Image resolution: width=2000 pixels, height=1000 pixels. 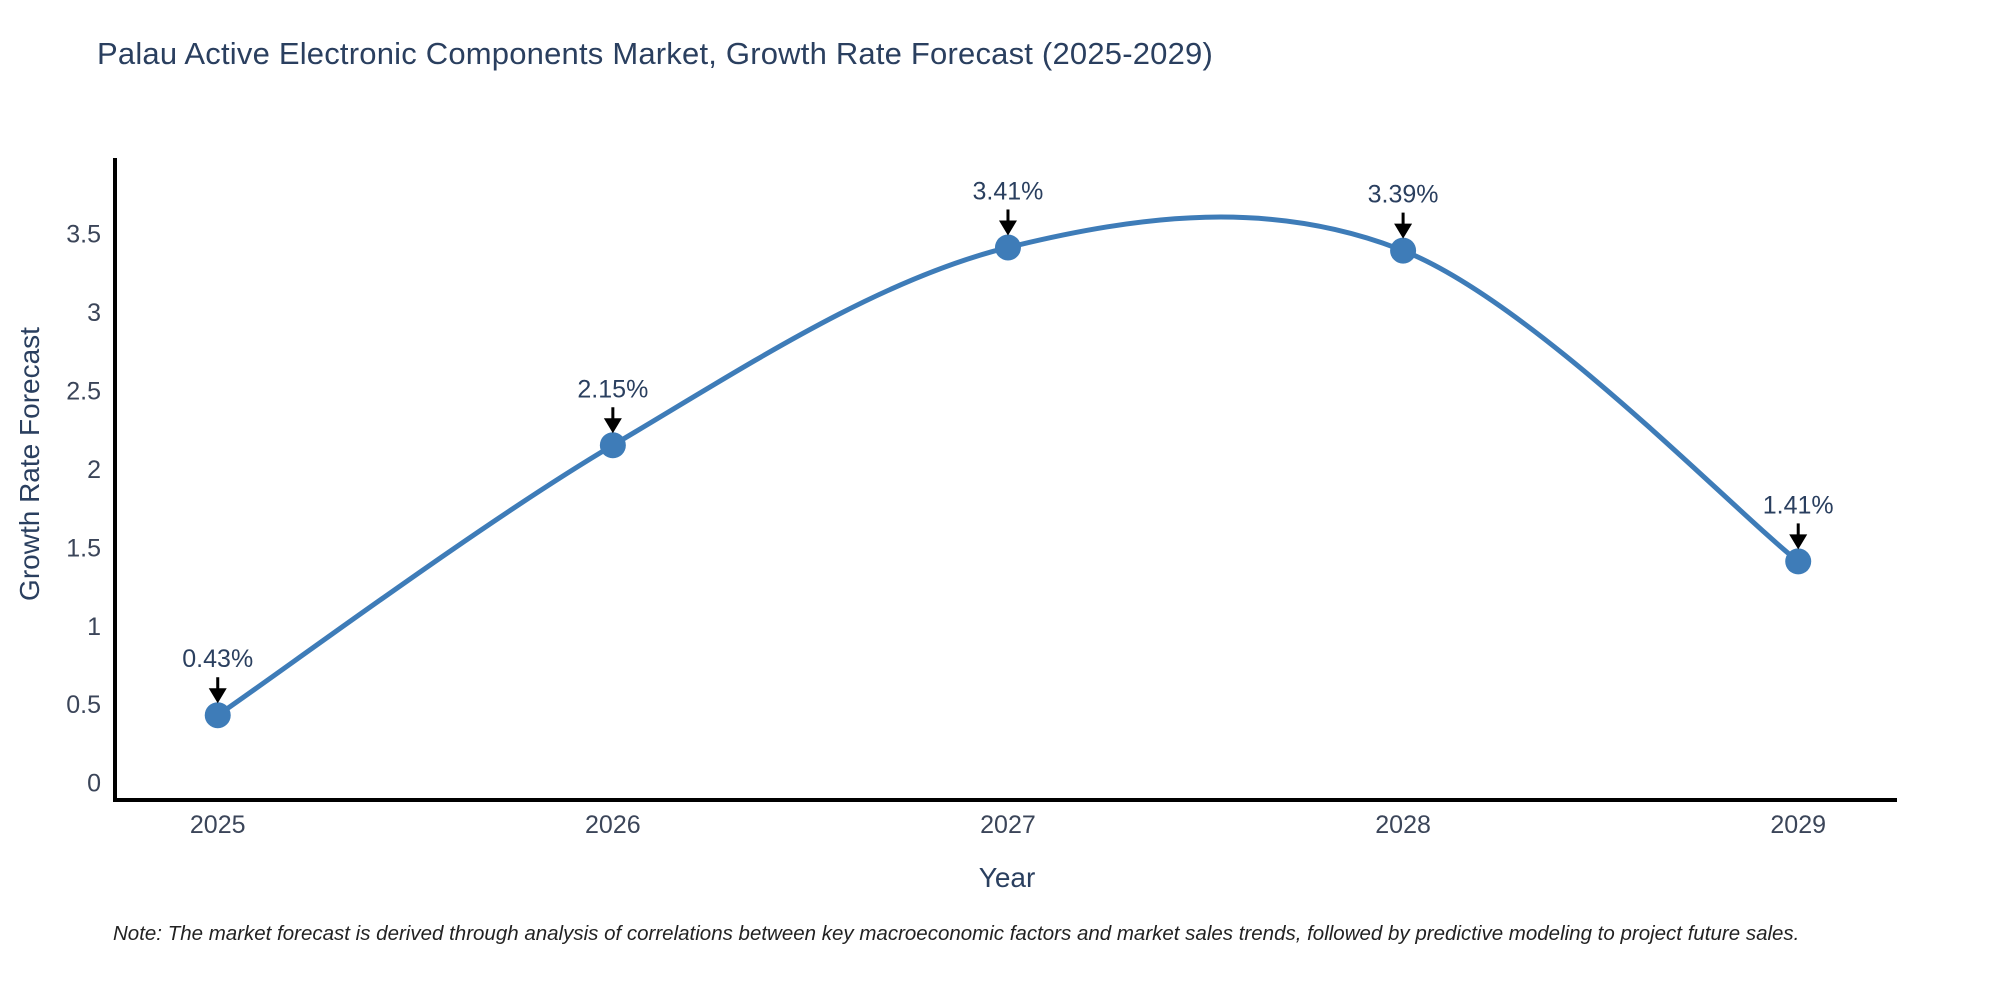 I want to click on y-tick-label: 3, so click(x=94, y=313).